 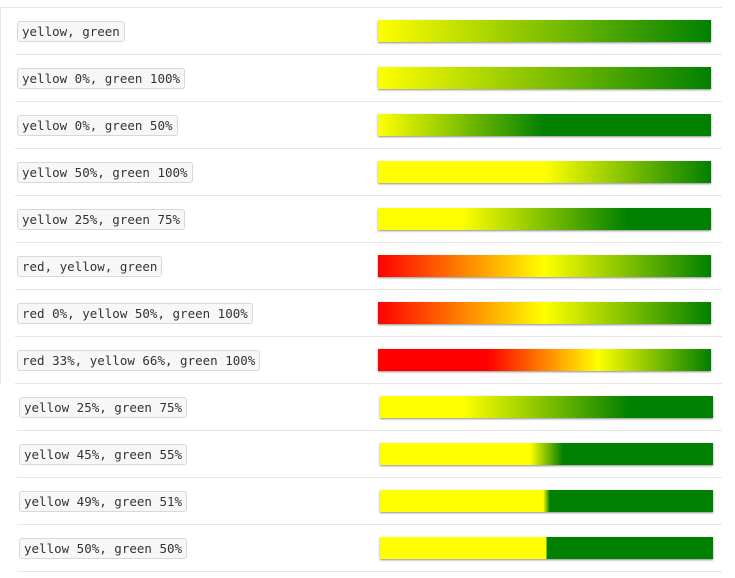 What do you see at coordinates (135, 313) in the screenshot?
I see `gradient-label: red 0%, yellow 50%, green 100%` at bounding box center [135, 313].